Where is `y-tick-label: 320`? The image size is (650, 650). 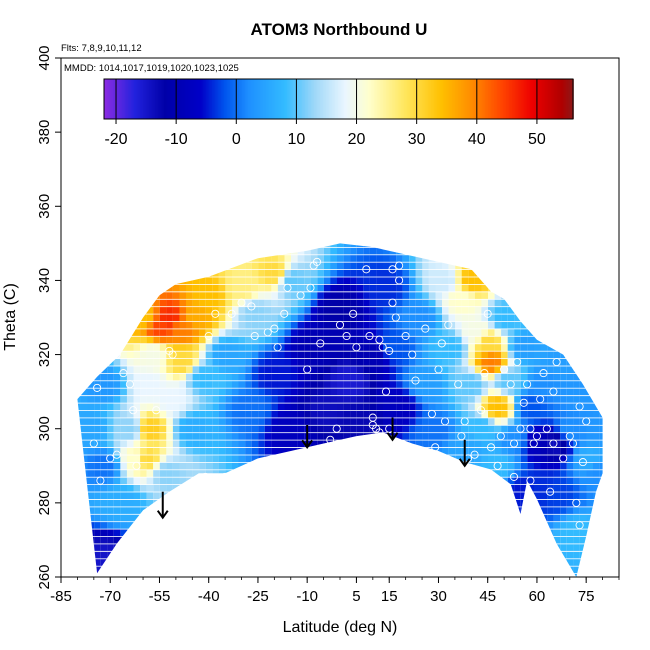 y-tick-label: 320 is located at coordinates (44, 354).